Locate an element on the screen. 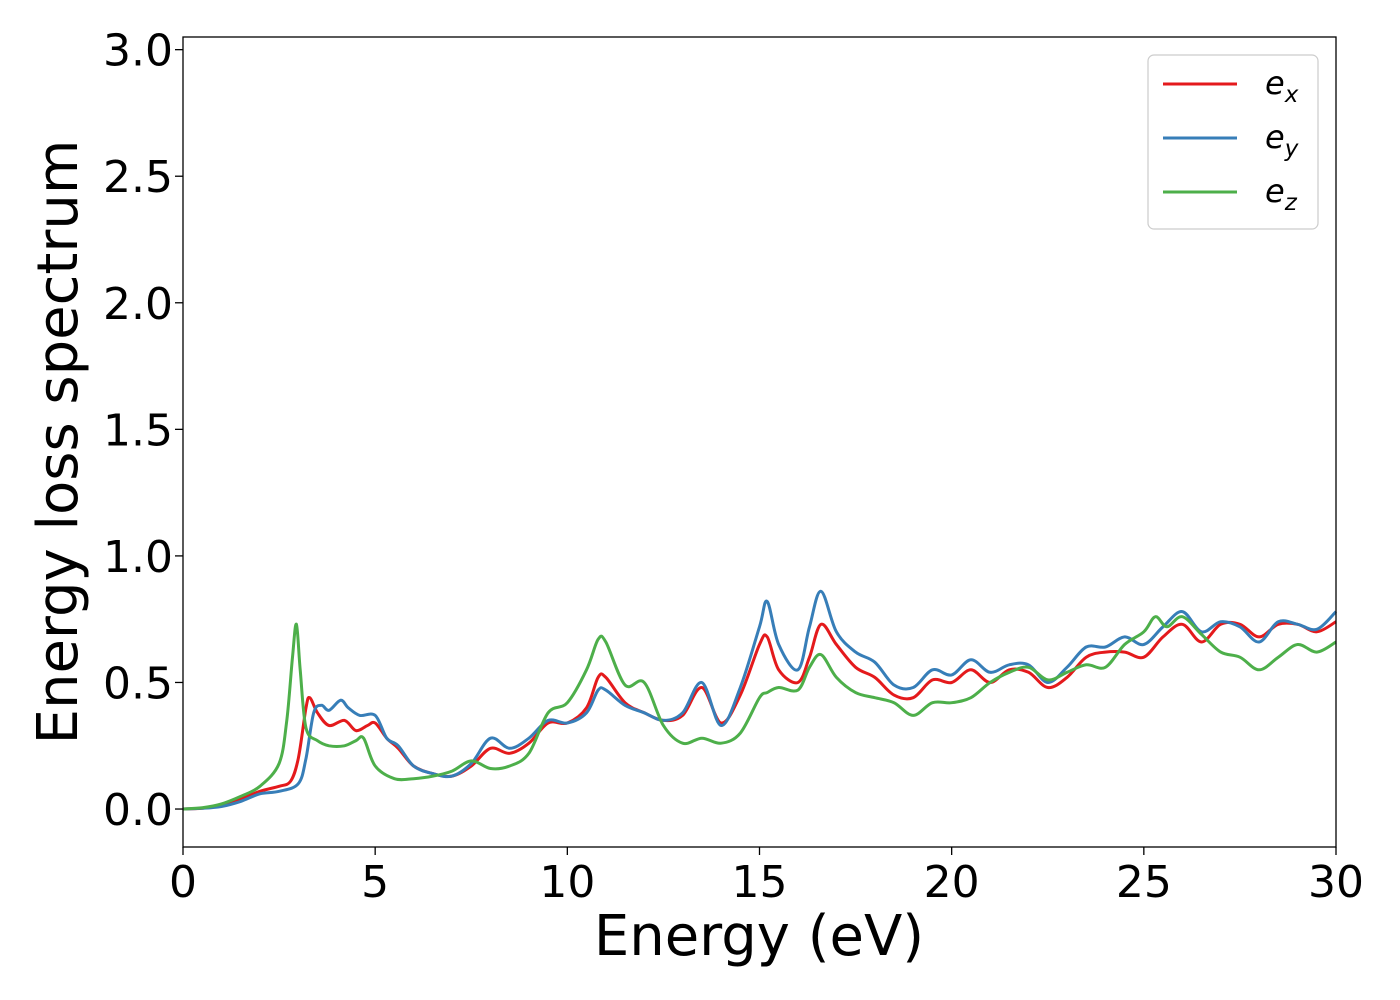  y-tick-label: 2.5 is located at coordinates (138, 177).